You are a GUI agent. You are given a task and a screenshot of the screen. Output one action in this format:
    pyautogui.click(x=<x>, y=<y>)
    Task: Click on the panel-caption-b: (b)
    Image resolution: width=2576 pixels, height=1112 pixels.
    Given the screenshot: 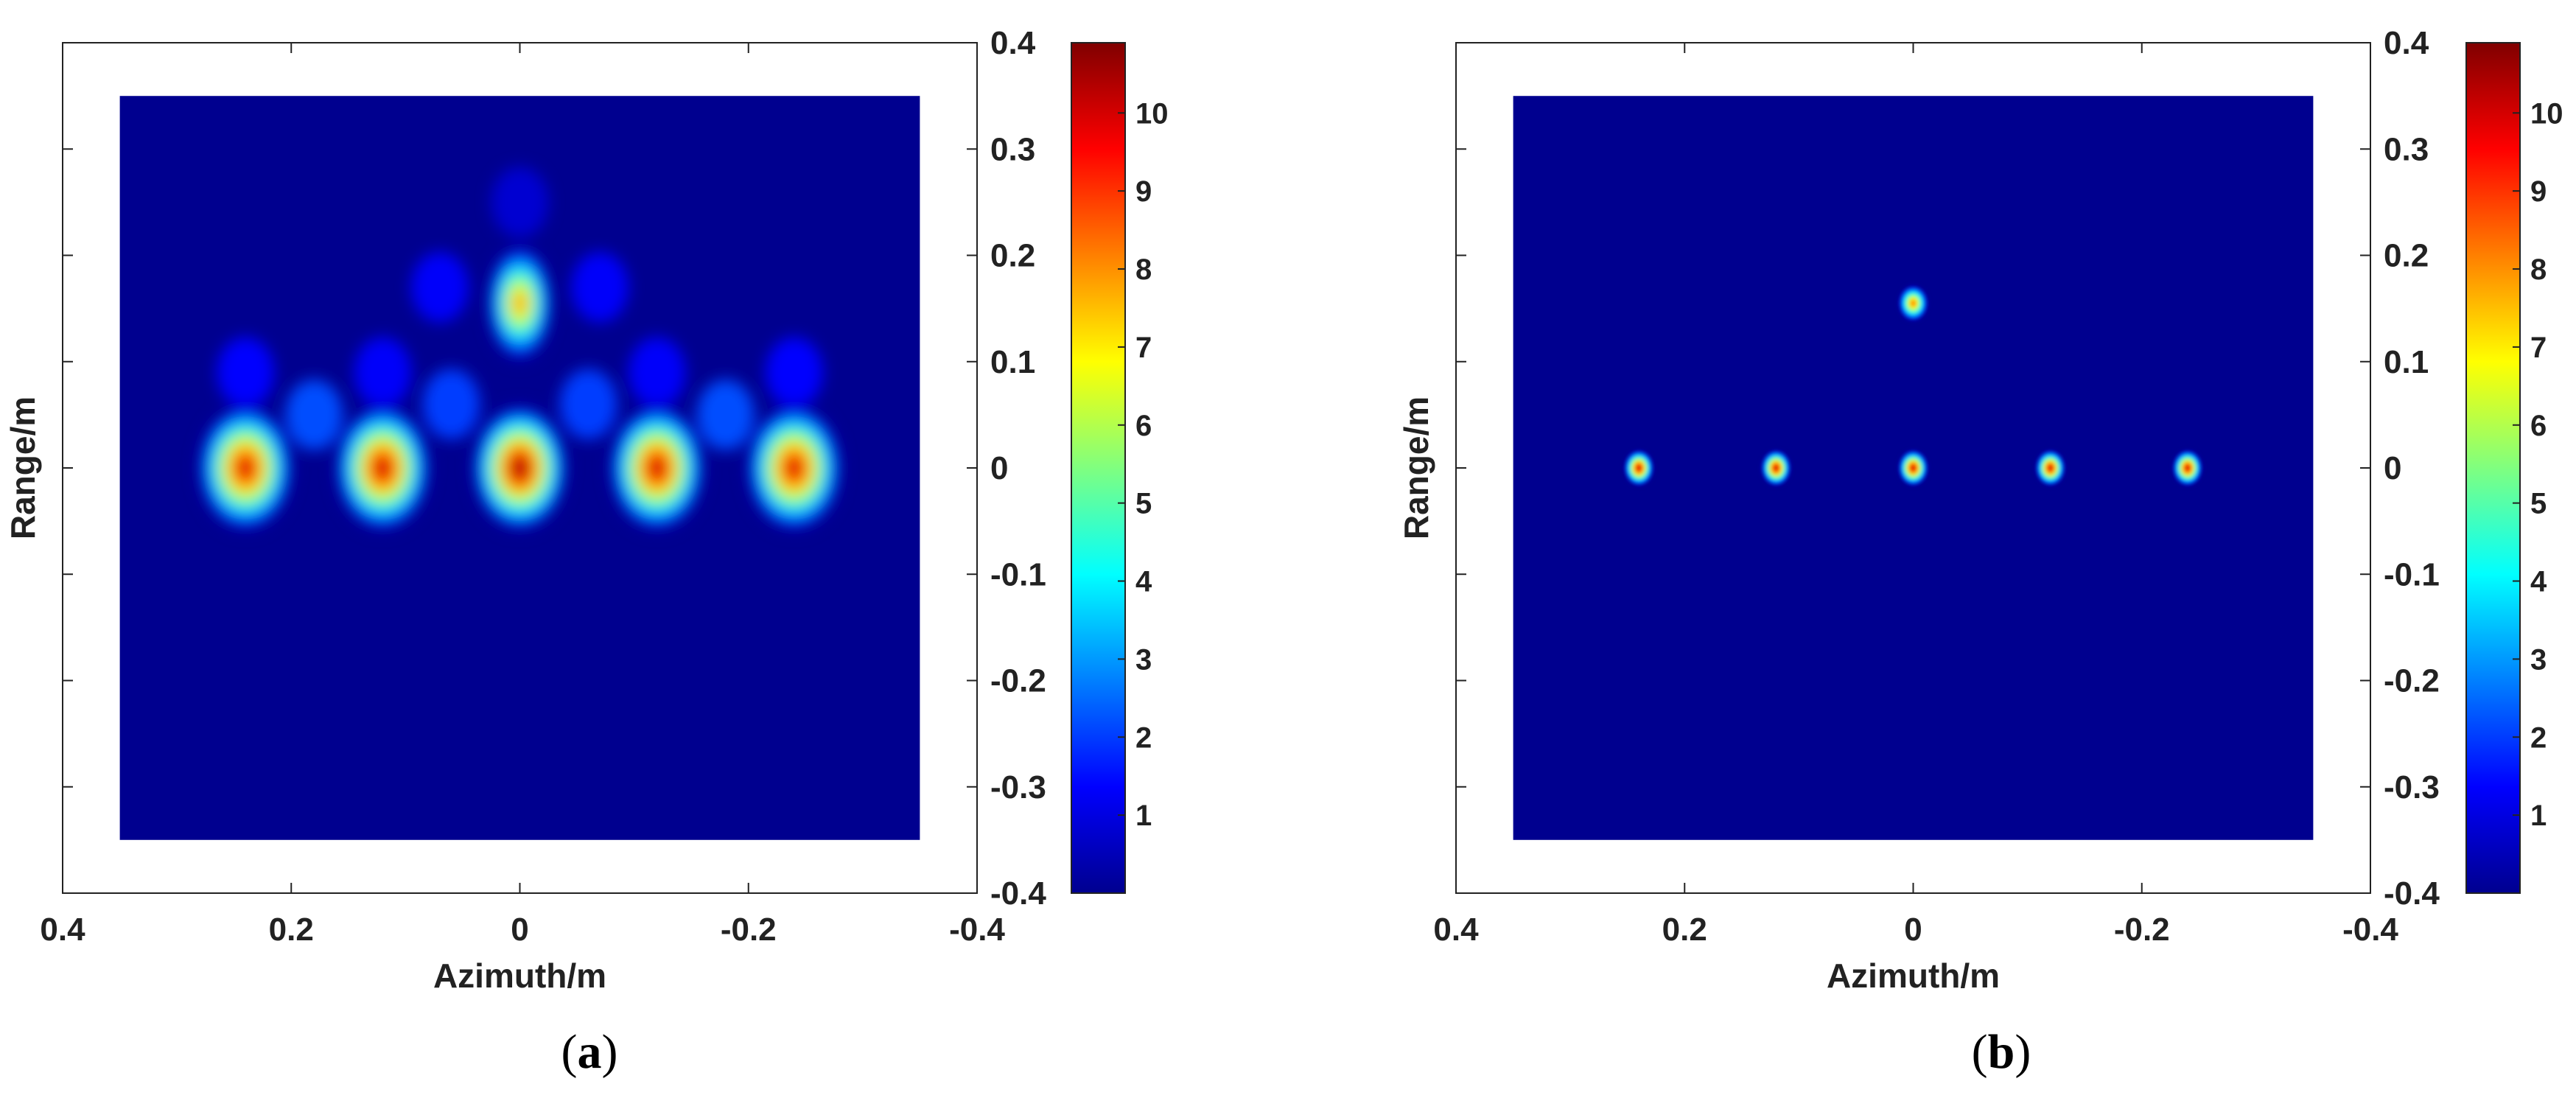 What is the action you would take?
    pyautogui.click(x=2001, y=1052)
    